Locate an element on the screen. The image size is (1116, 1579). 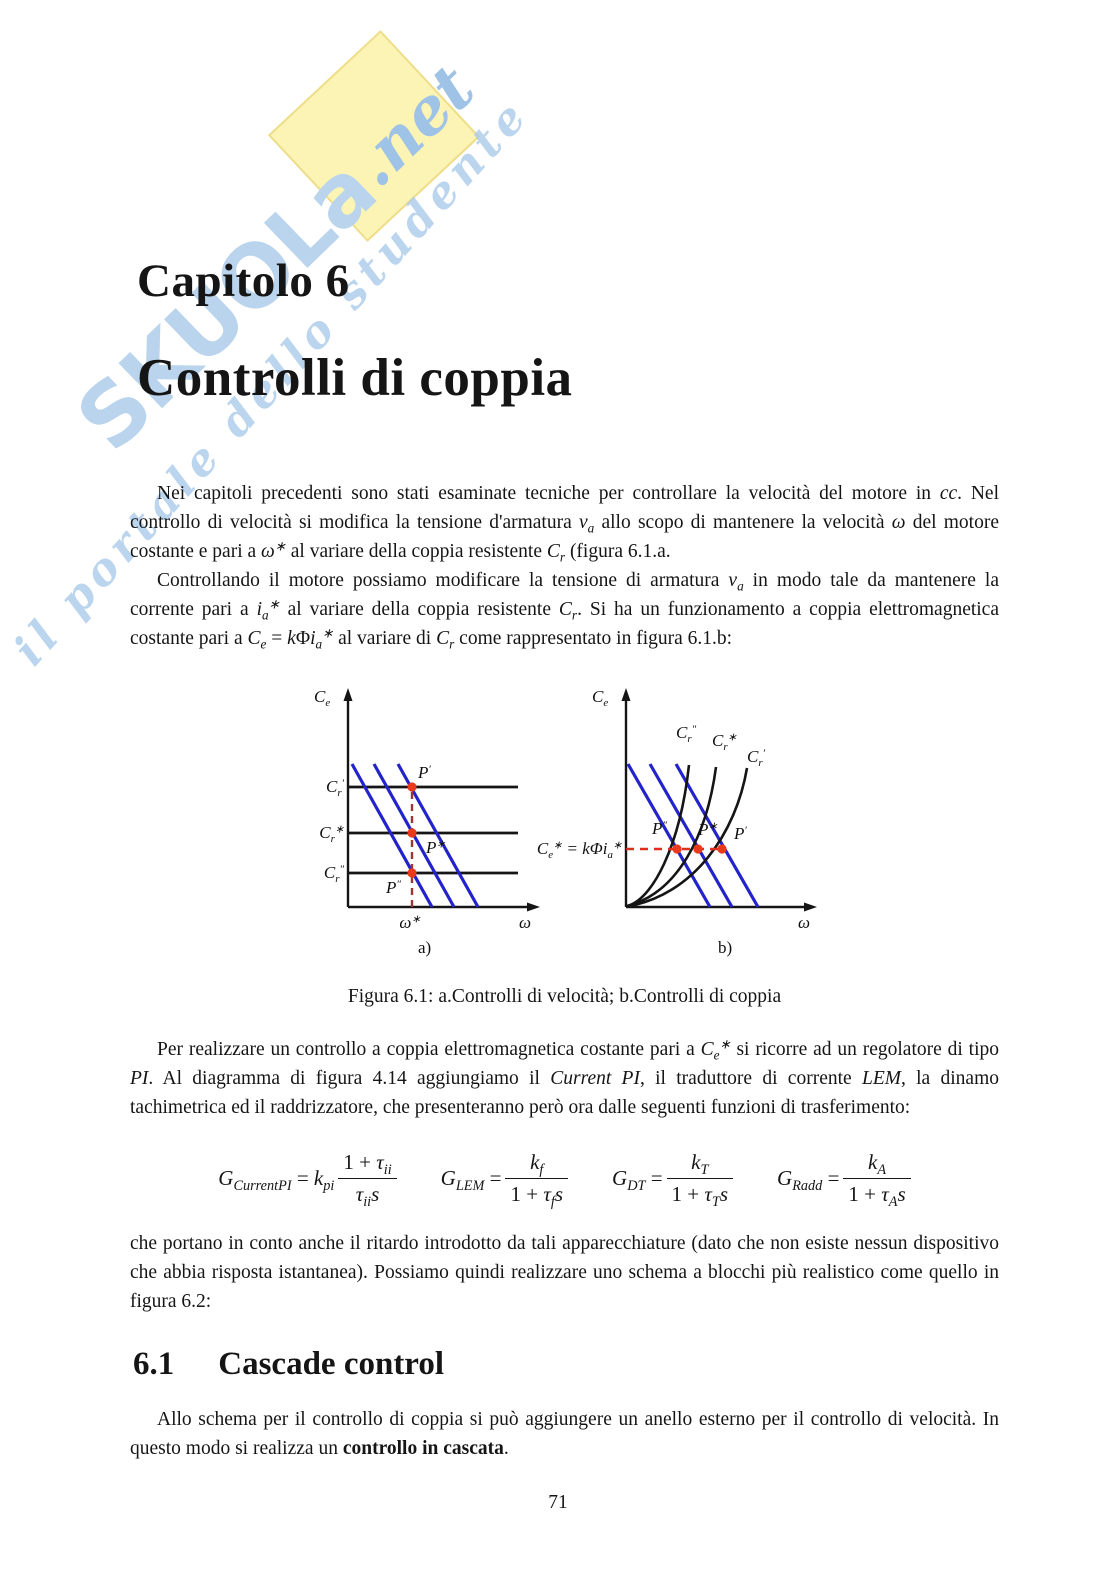
graph-a-point-label-3: P″ is located at coordinates (393, 887).